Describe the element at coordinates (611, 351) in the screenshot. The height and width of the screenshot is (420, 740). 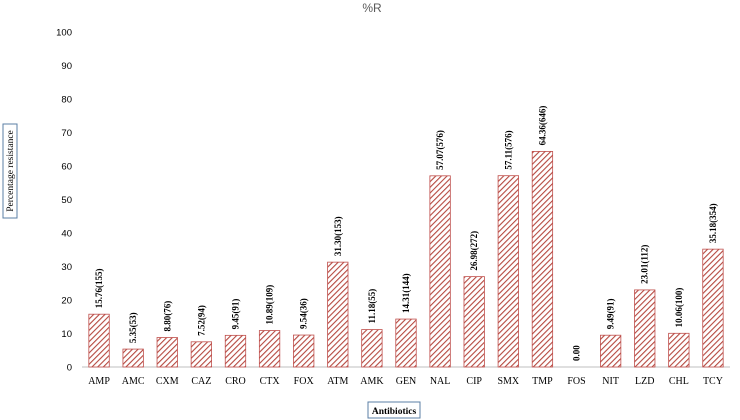
I see `bar-nit` at that location.